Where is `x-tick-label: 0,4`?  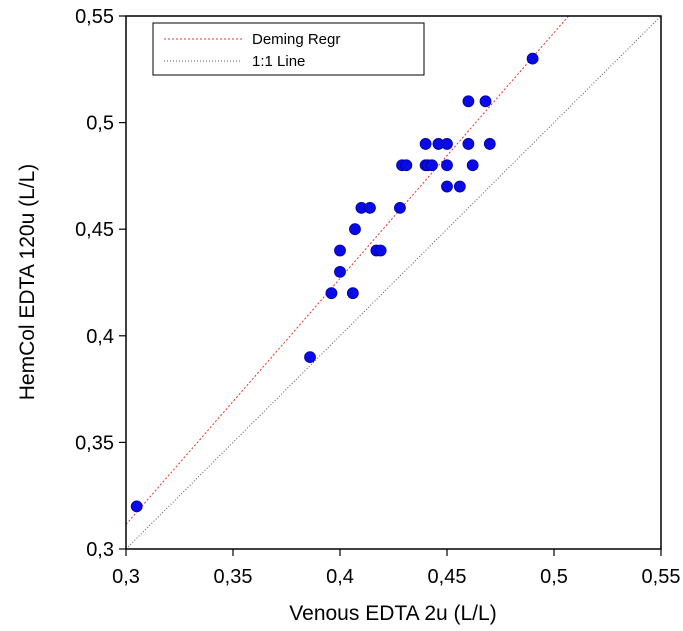
x-tick-label: 0,4 is located at coordinates (340, 577).